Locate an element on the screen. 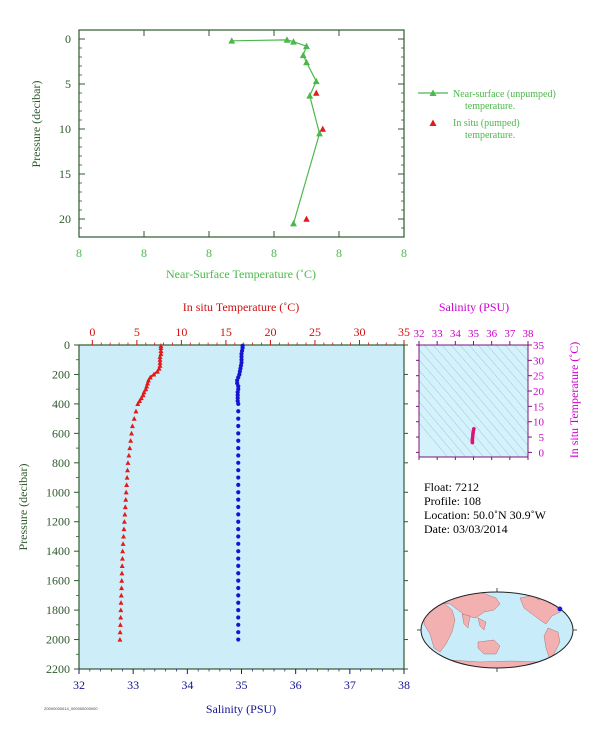  float-number: Float: 7212 is located at coordinates (452, 487).